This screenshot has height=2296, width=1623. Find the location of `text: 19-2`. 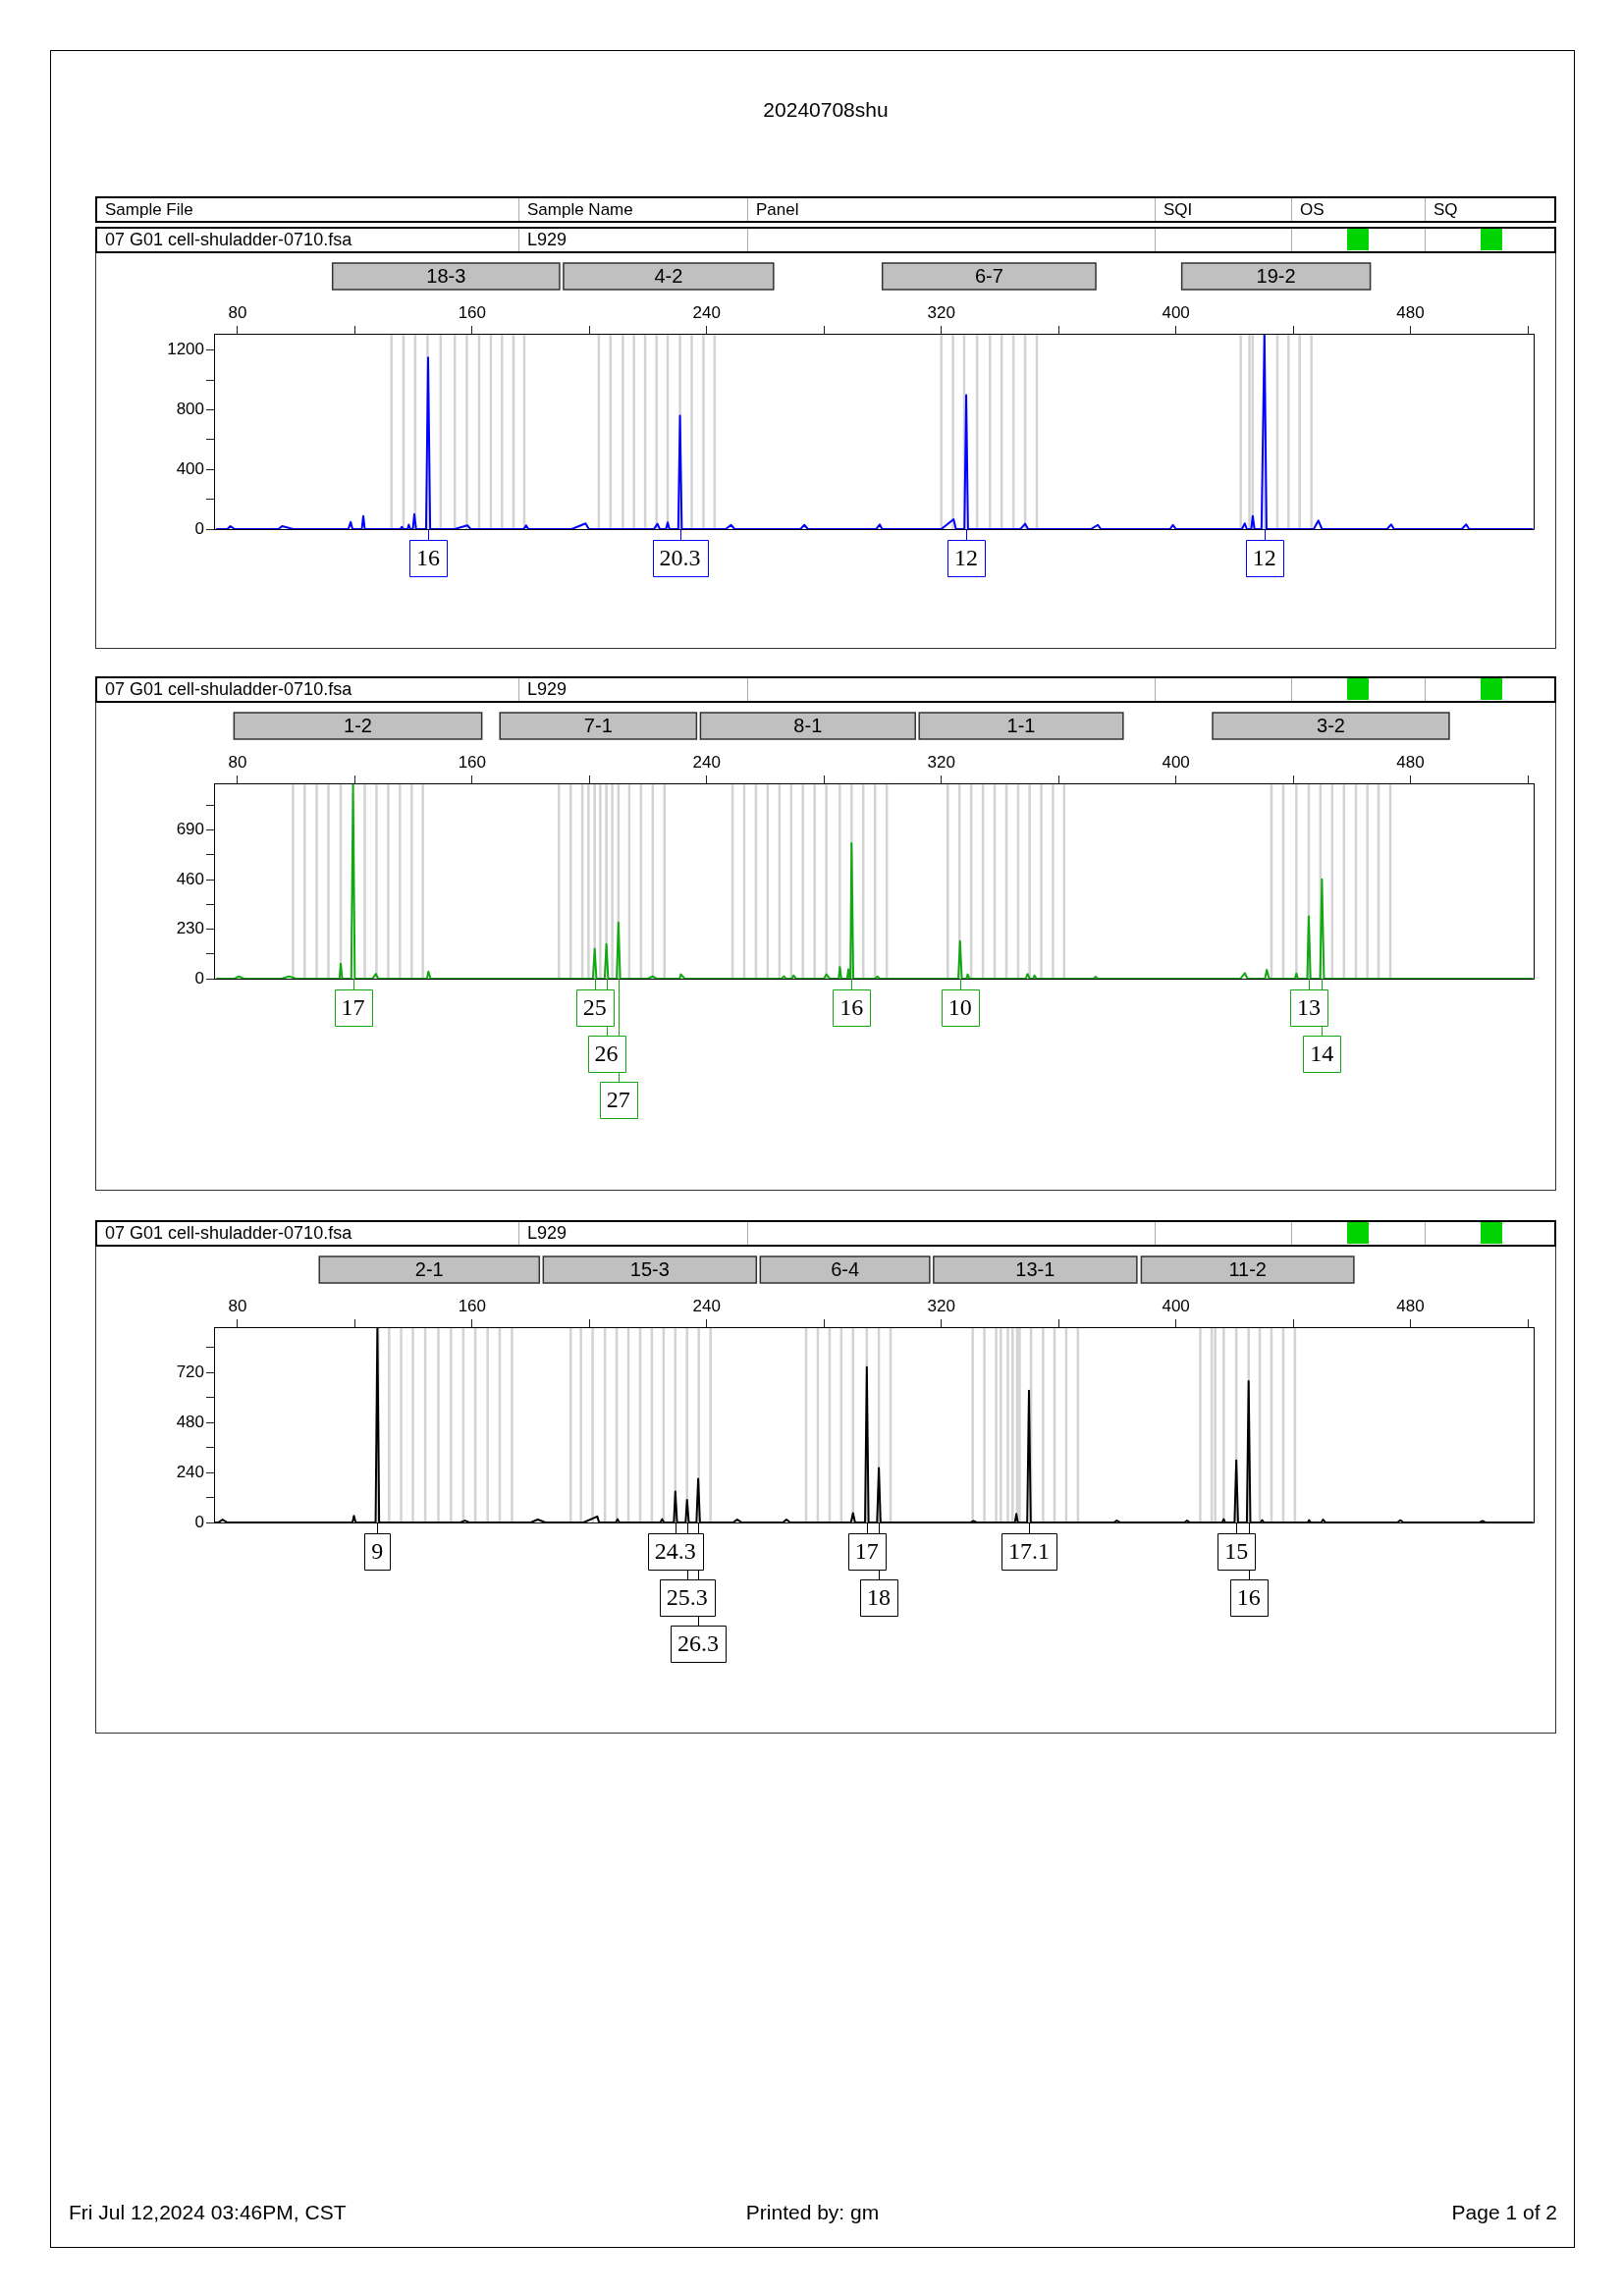

text: 19-2 is located at coordinates (1276, 275).